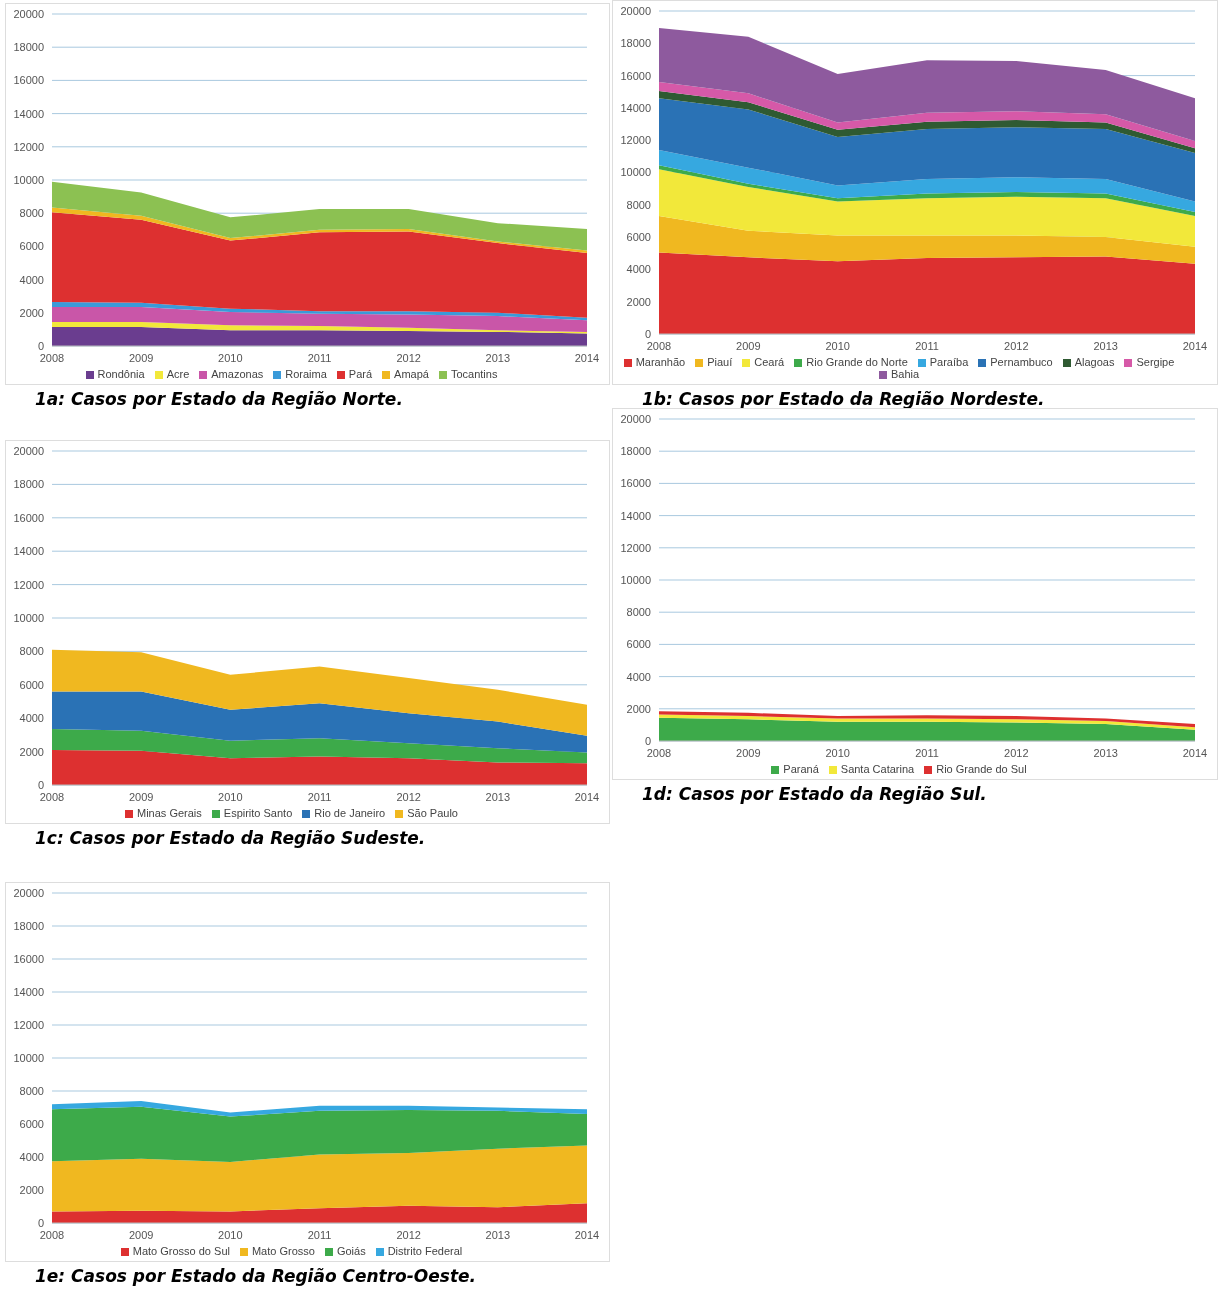  Describe the element at coordinates (237, 374) in the screenshot. I see `legend-label: Amazonas` at that location.